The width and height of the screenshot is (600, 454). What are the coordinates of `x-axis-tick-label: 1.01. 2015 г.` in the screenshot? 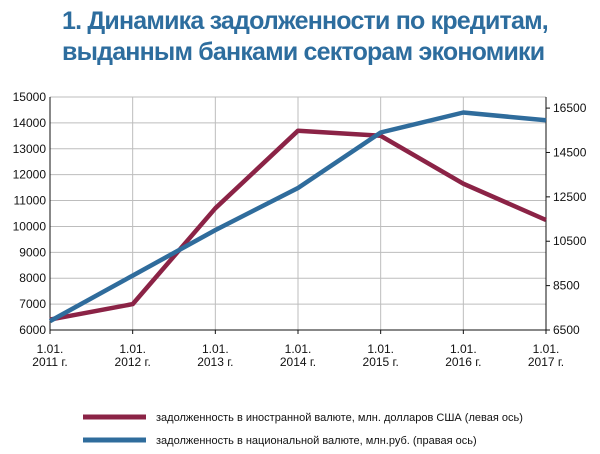 It's located at (381, 355).